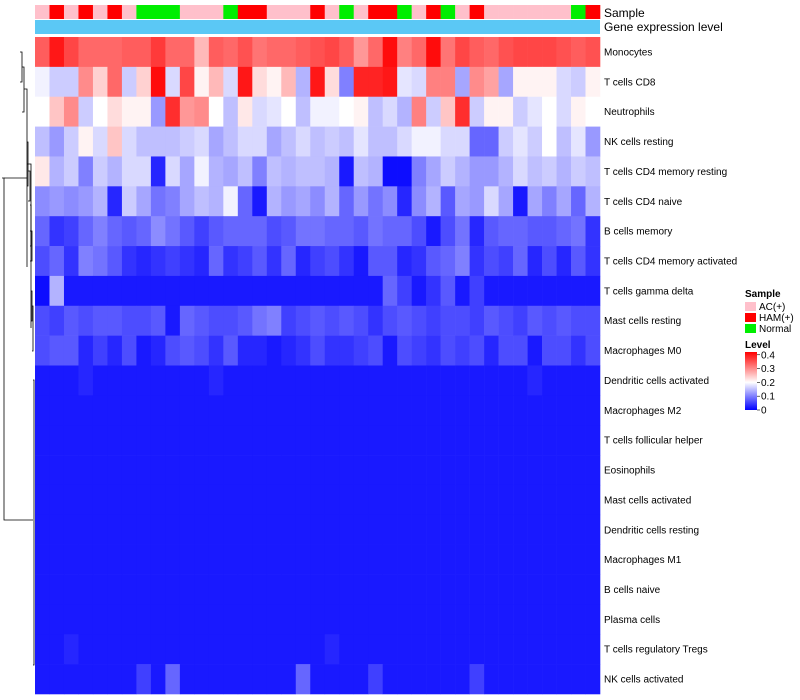 This screenshot has height=700, width=800. Describe the element at coordinates (638, 232) in the screenshot. I see `row-label: B cells memory` at that location.